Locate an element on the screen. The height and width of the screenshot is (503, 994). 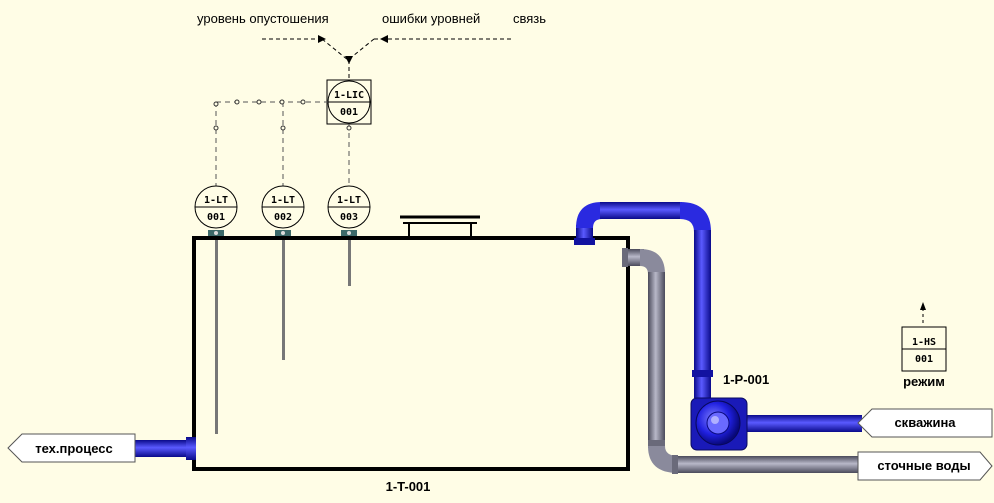
sewage-connector: сточные воды is located at coordinates (925, 466).